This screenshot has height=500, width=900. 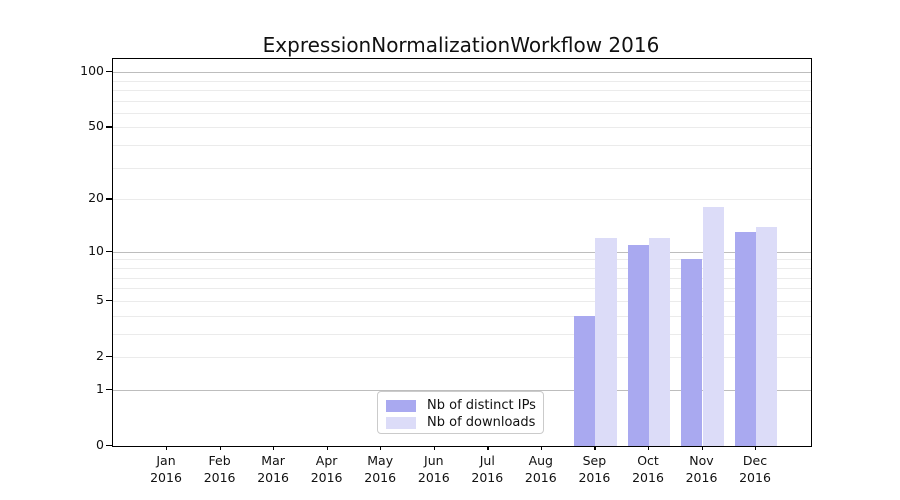 I want to click on x-tick-label: Mar 2016, so click(x=273, y=469).